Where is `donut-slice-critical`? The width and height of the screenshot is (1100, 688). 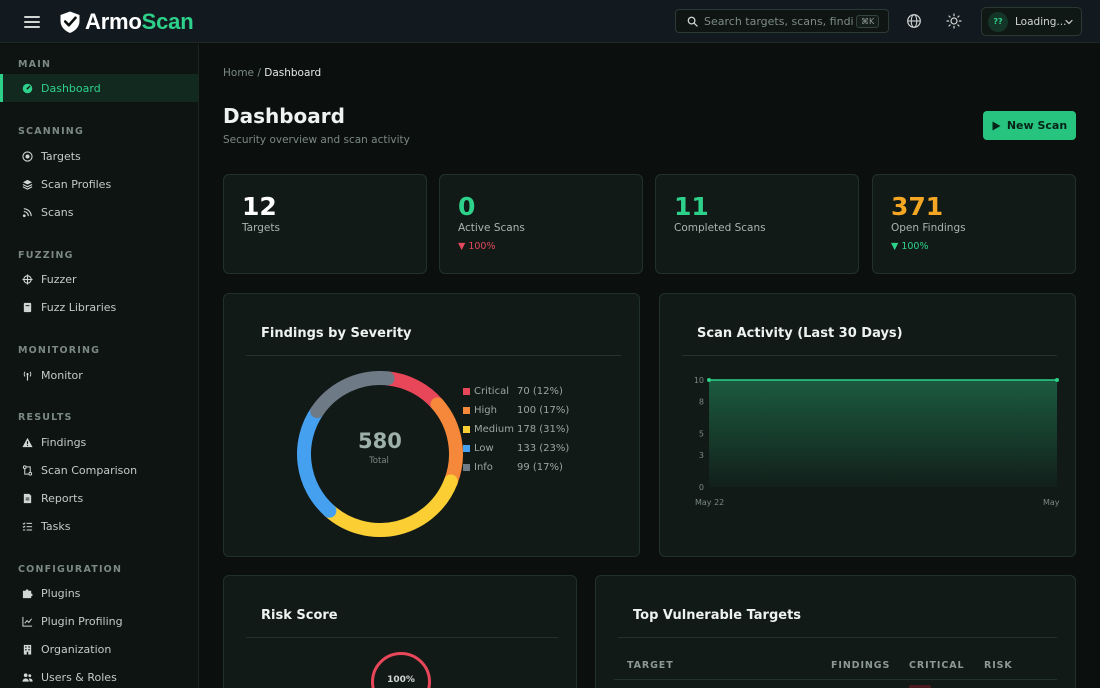
donut-slice-critical is located at coordinates (412, 391).